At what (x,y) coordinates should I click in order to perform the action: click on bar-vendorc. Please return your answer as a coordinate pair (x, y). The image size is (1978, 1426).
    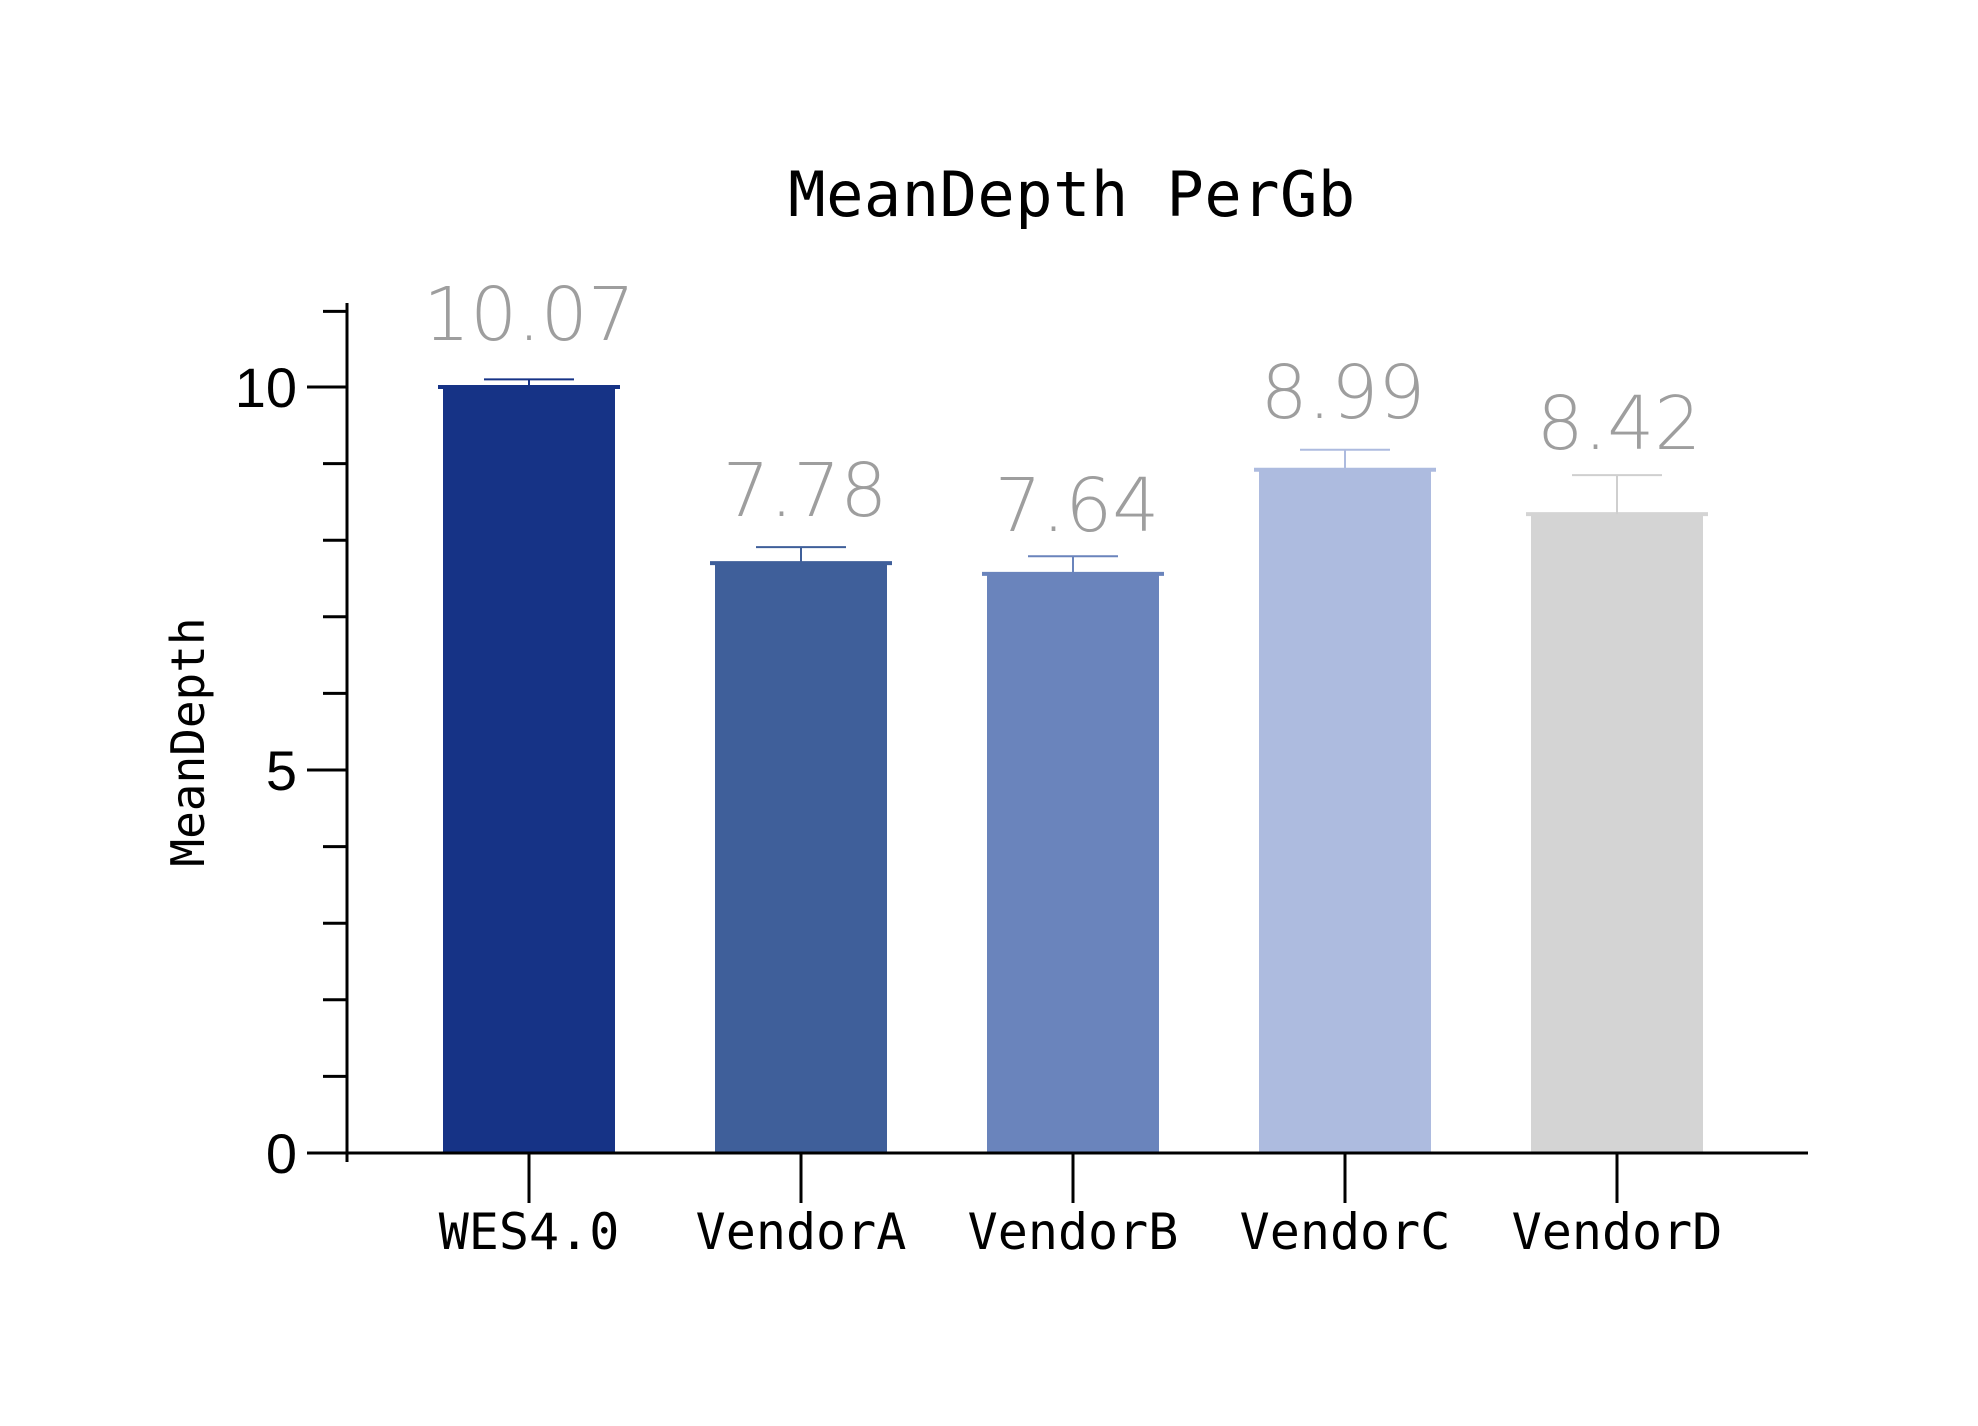
    Looking at the image, I should click on (1345, 811).